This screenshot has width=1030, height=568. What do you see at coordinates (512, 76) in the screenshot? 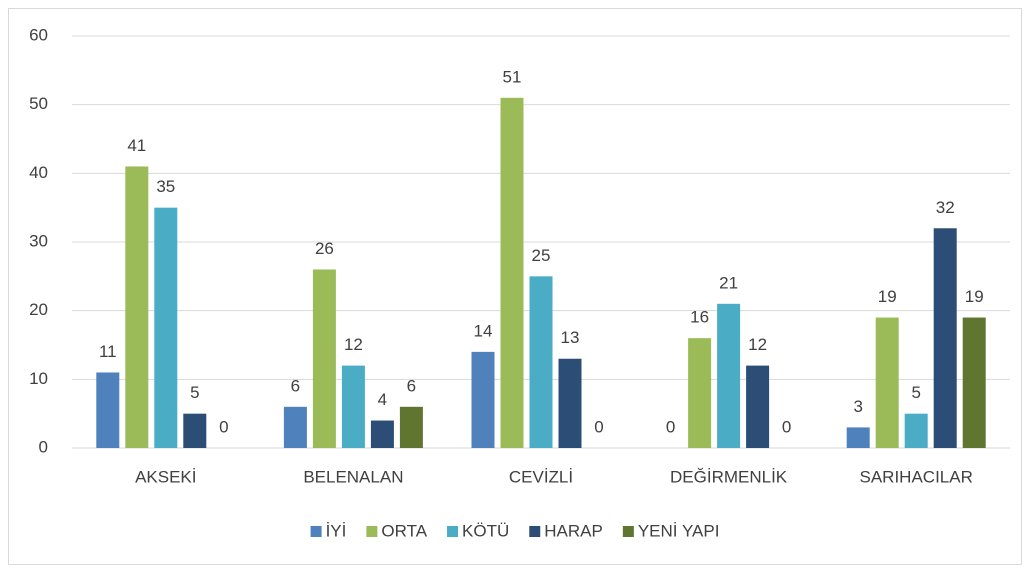
I see `data-label: 51` at bounding box center [512, 76].